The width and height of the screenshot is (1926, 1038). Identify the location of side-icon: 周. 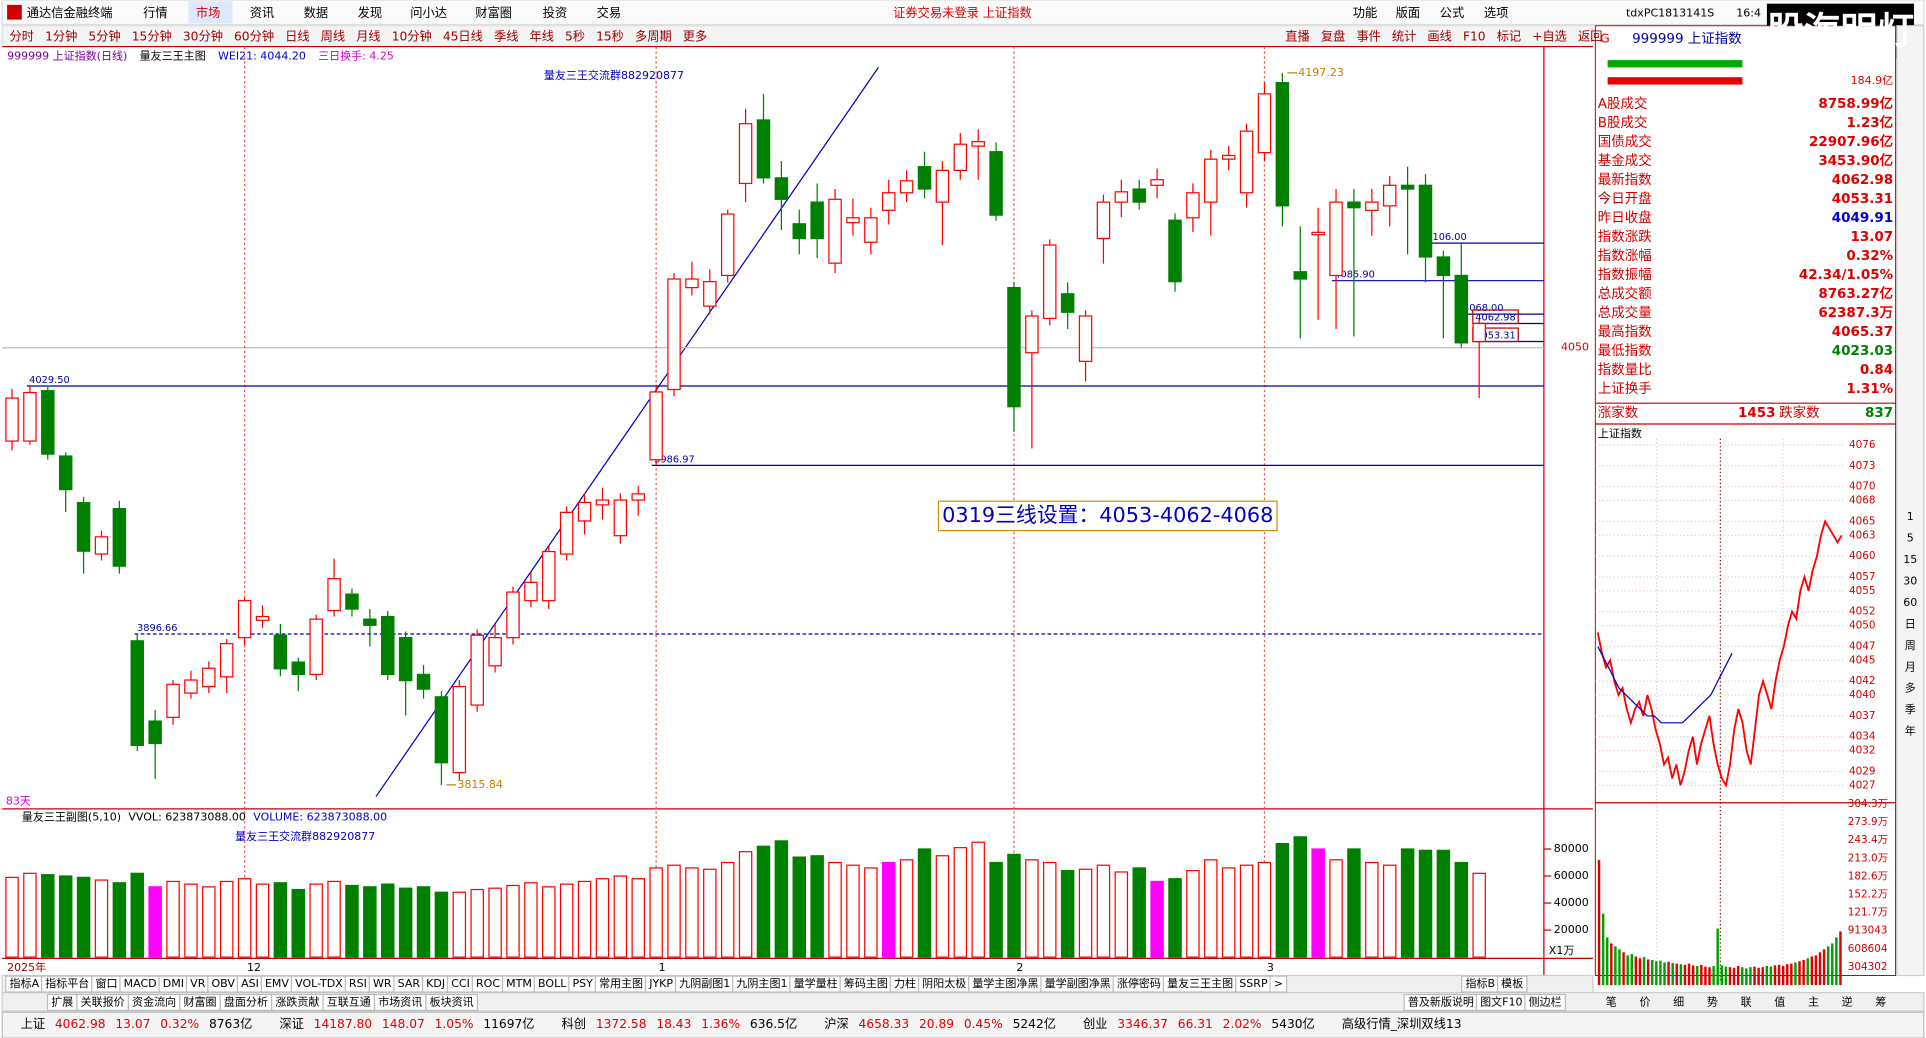
(1910, 645).